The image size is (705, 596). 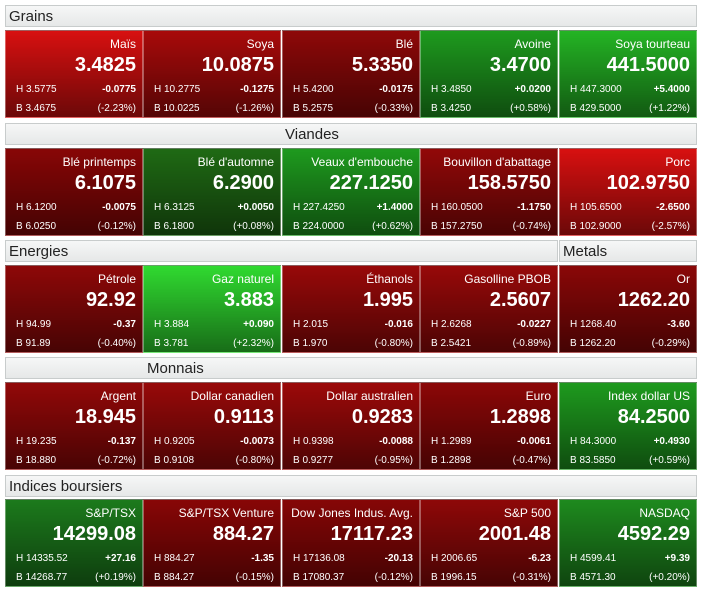 I want to click on quote-high: H 2.015, so click(x=311, y=324).